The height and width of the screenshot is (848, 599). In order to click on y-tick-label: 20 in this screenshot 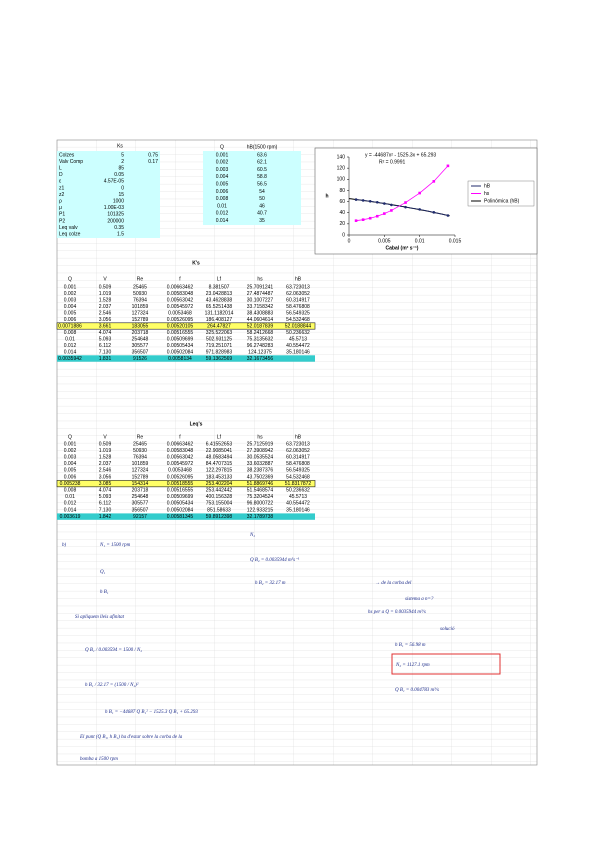, I will do `click(342, 224)`.